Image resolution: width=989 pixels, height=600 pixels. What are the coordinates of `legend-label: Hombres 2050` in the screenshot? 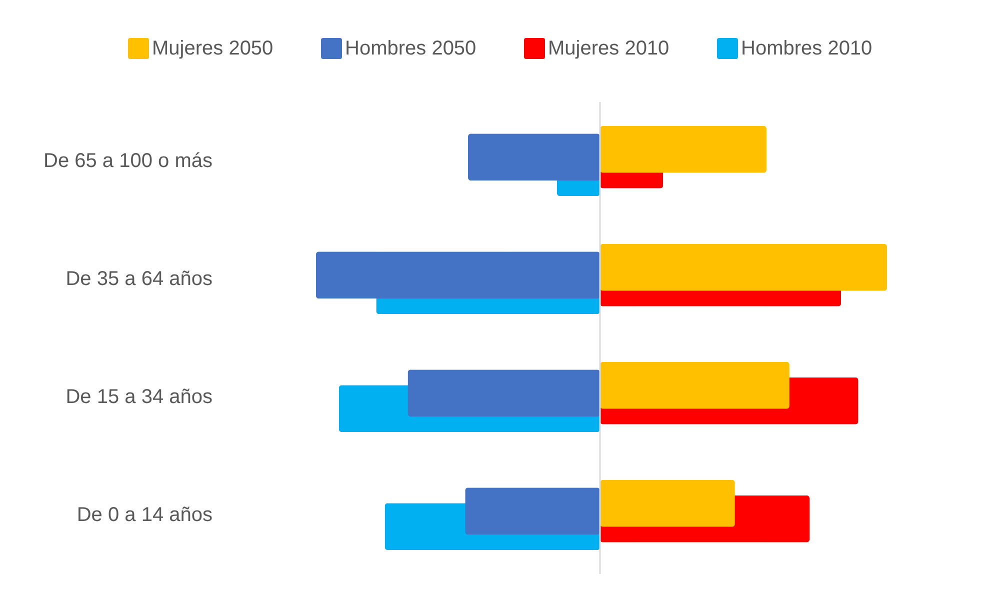 It's located at (410, 49).